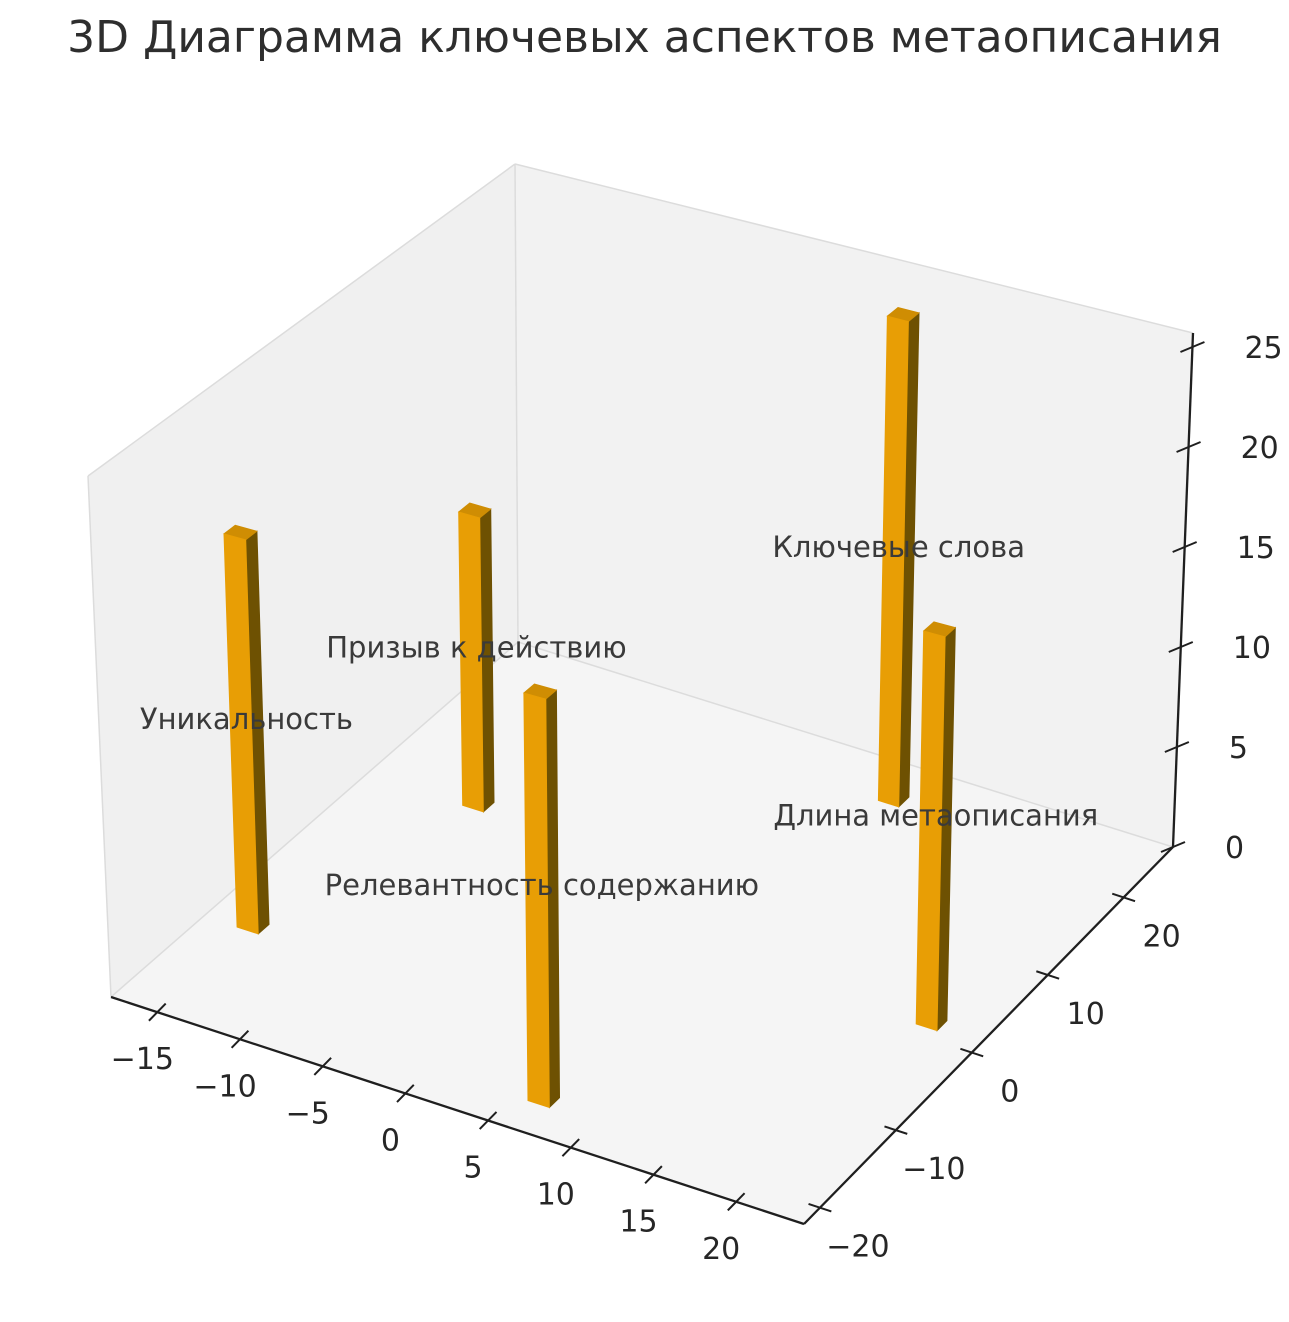  What do you see at coordinates (1238, 748) in the screenshot?
I see `z-tick-label: 5` at bounding box center [1238, 748].